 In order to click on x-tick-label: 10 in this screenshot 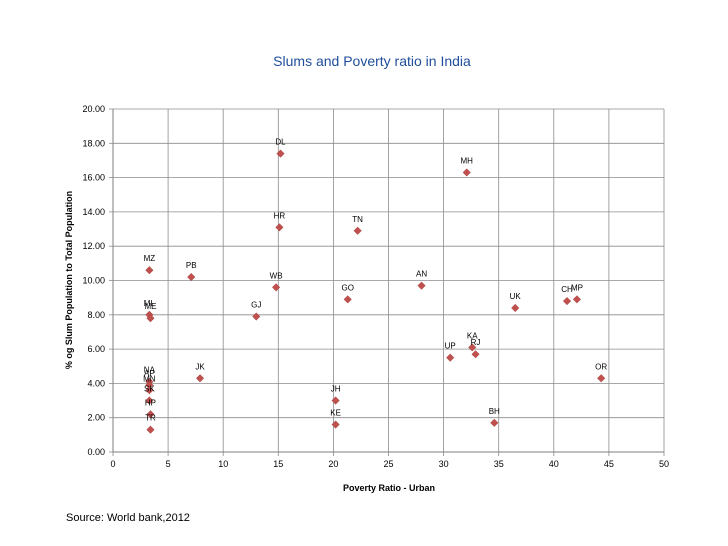, I will do `click(223, 464)`.